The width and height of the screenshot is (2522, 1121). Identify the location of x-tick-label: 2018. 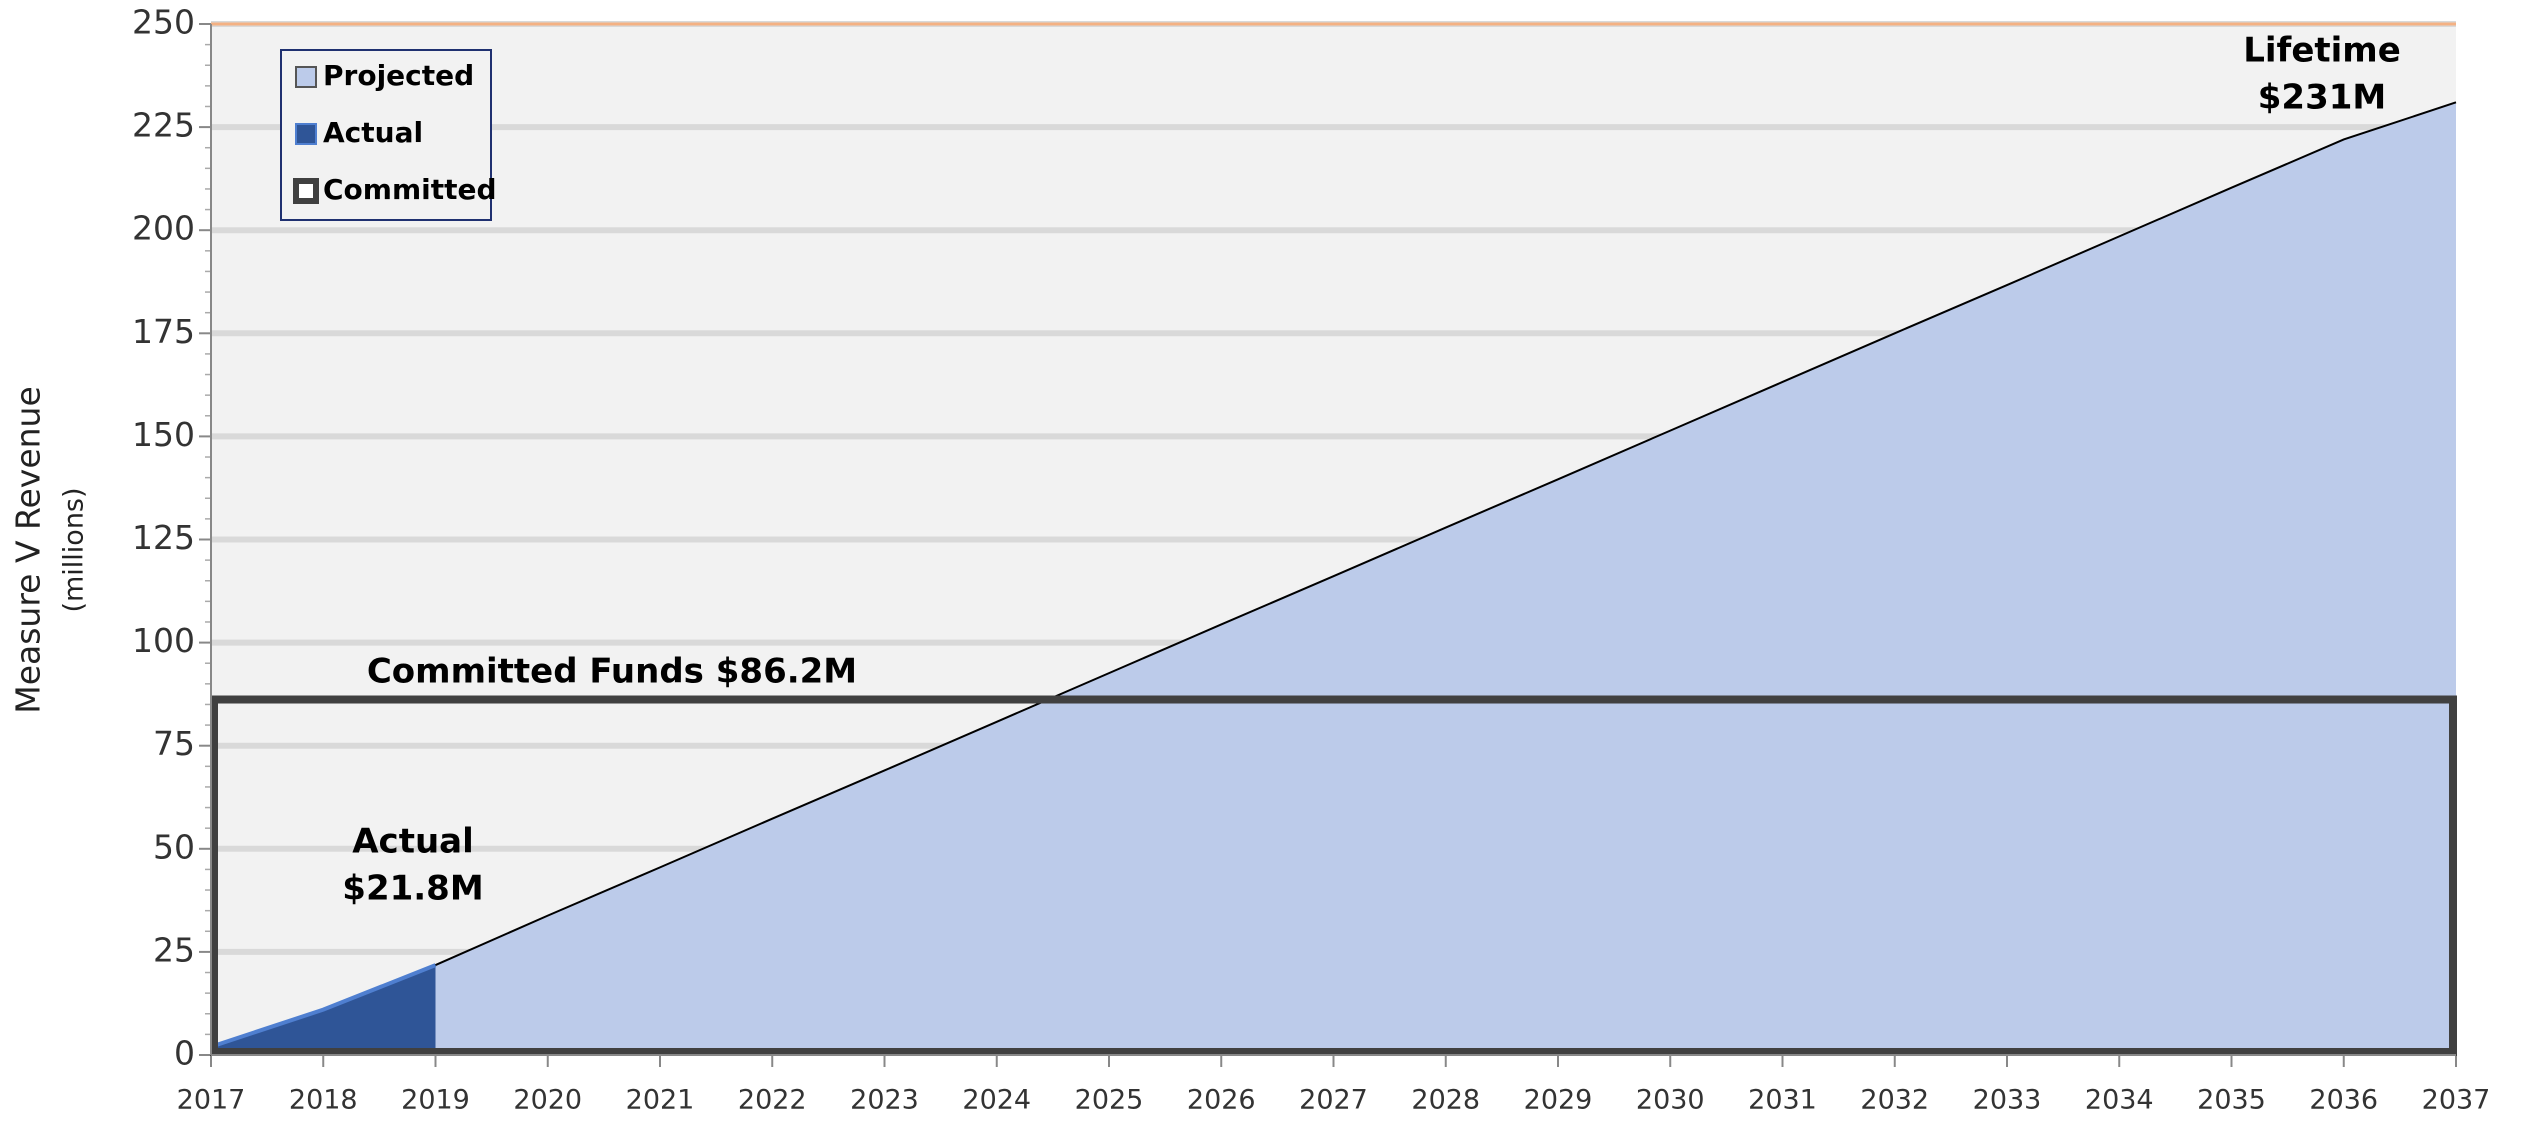
(323, 1100).